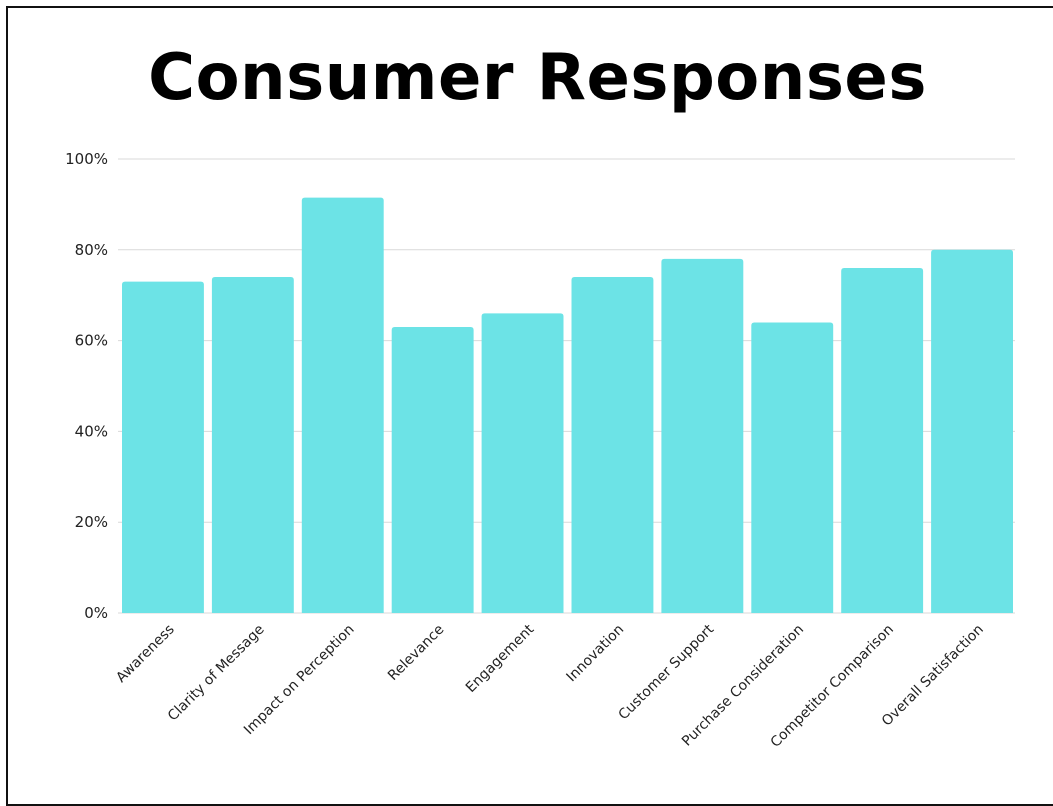 The width and height of the screenshot is (1053, 806). What do you see at coordinates (86, 159) in the screenshot?
I see `y-tick-label: 100%` at bounding box center [86, 159].